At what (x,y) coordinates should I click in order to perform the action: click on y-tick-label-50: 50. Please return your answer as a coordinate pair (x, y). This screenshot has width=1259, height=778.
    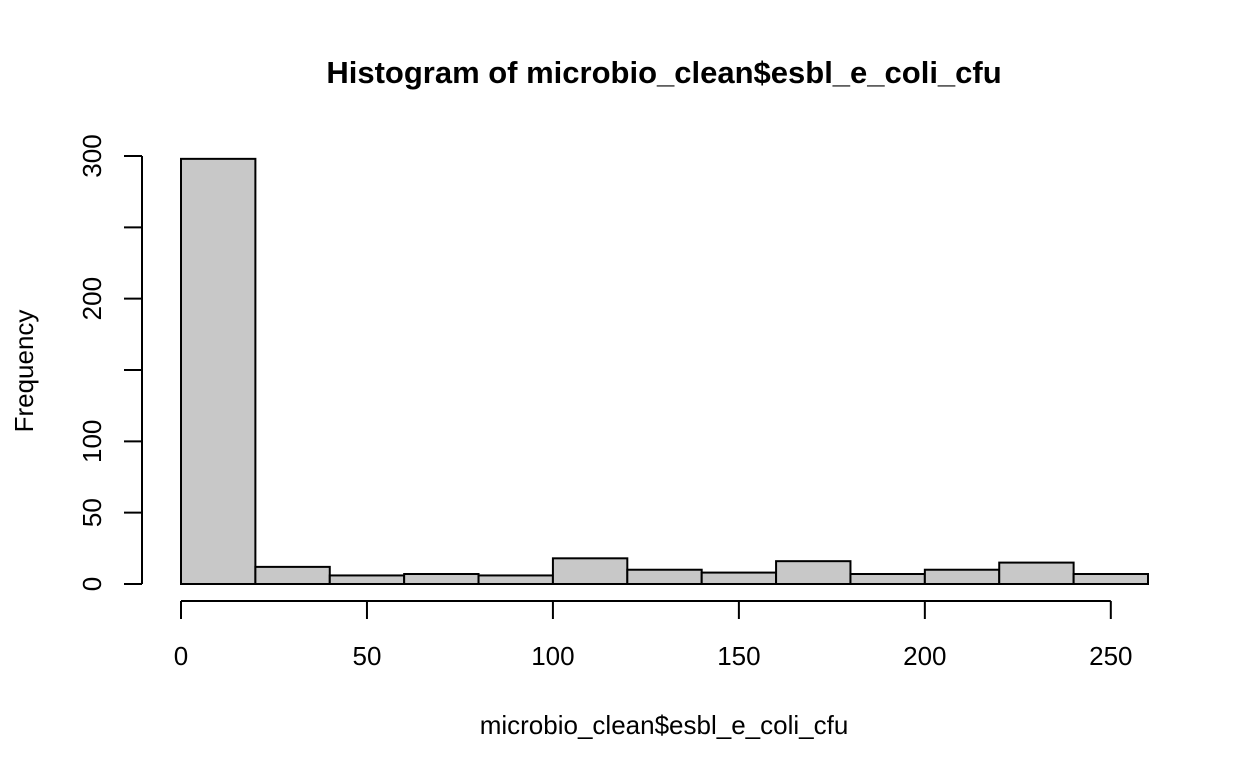
    Looking at the image, I should click on (92, 512).